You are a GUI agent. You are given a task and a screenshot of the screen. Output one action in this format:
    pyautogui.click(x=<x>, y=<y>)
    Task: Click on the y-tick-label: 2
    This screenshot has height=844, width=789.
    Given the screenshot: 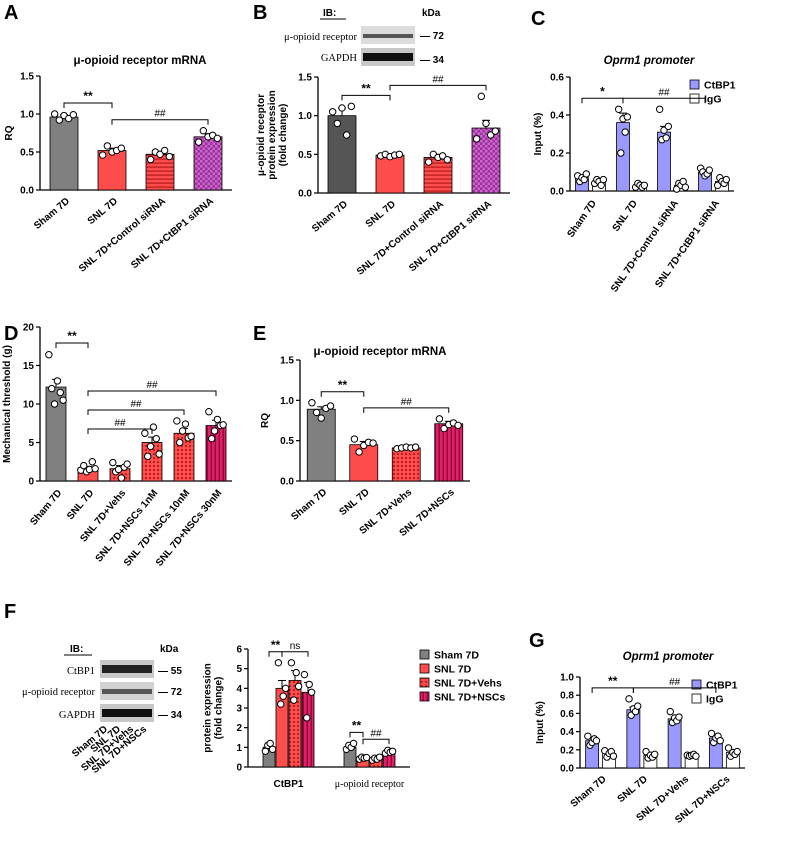 What is the action you would take?
    pyautogui.click(x=239, y=728)
    